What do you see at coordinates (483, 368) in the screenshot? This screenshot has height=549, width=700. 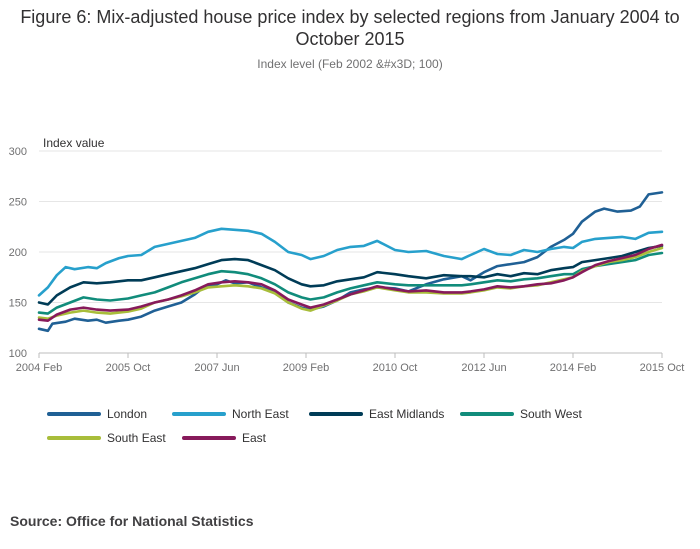 I see `x-tick-label: 2012 Jun` at bounding box center [483, 368].